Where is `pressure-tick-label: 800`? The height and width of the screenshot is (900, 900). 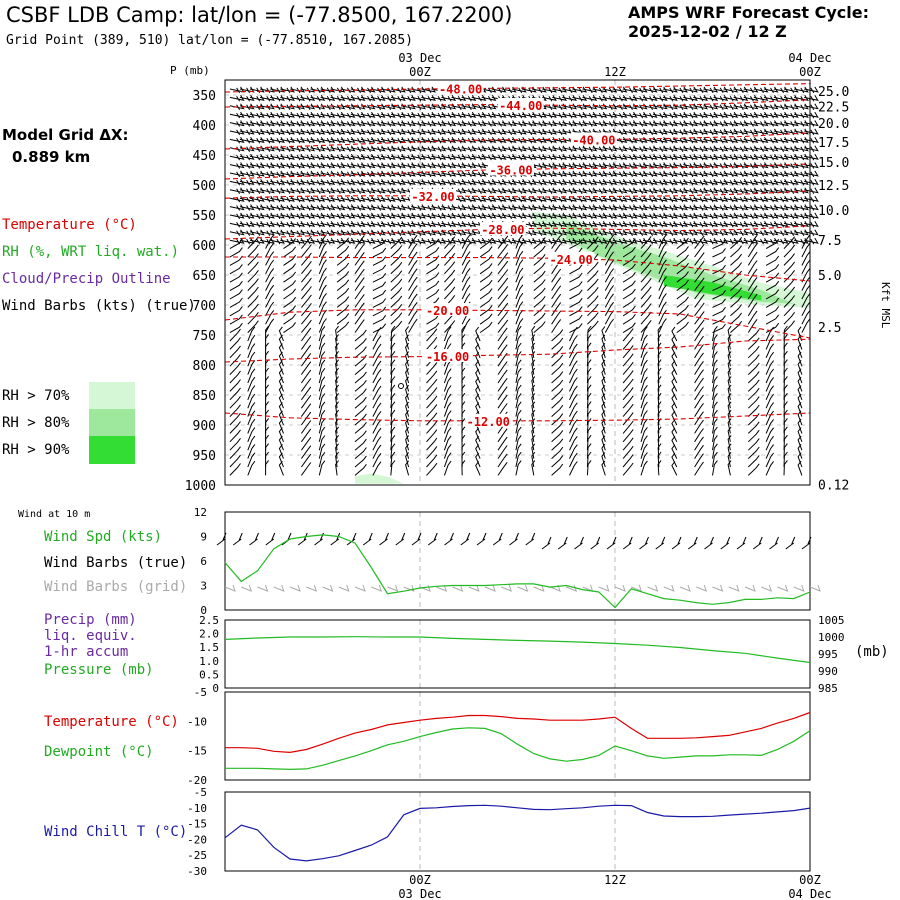
pressure-tick-label: 800 is located at coordinates (204, 366).